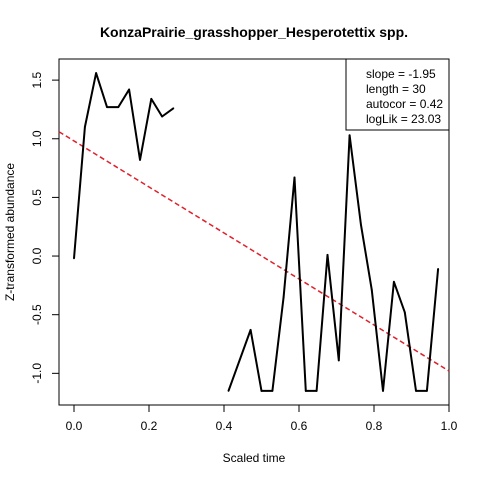 This screenshot has width=480, height=480. What do you see at coordinates (449, 426) in the screenshot?
I see `x-tick-label: 1.0` at bounding box center [449, 426].